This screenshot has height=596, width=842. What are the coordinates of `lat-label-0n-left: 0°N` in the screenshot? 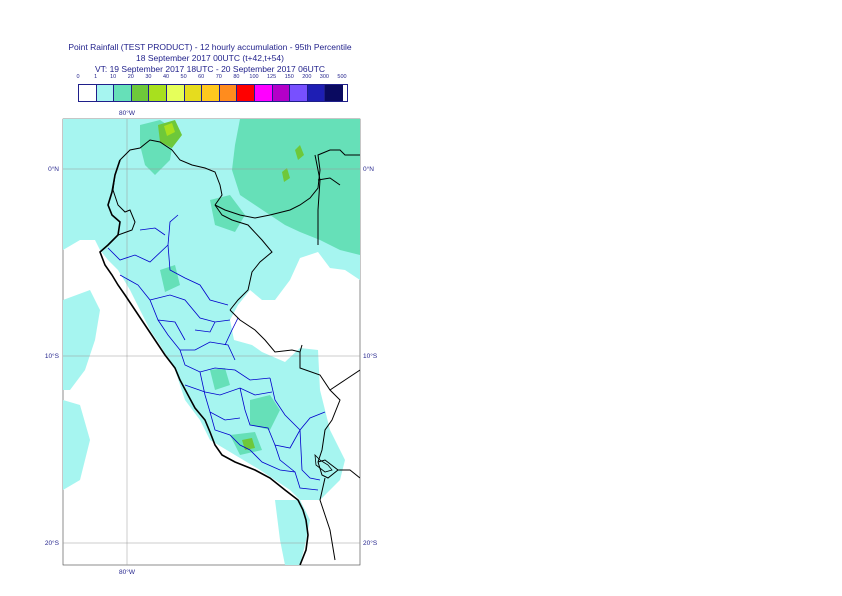 It's located at (53, 169).